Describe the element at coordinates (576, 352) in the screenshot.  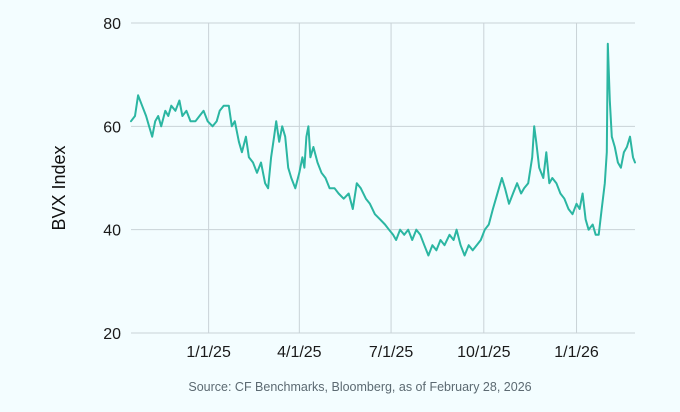
I see `x-tick-label: 1/1/26` at that location.